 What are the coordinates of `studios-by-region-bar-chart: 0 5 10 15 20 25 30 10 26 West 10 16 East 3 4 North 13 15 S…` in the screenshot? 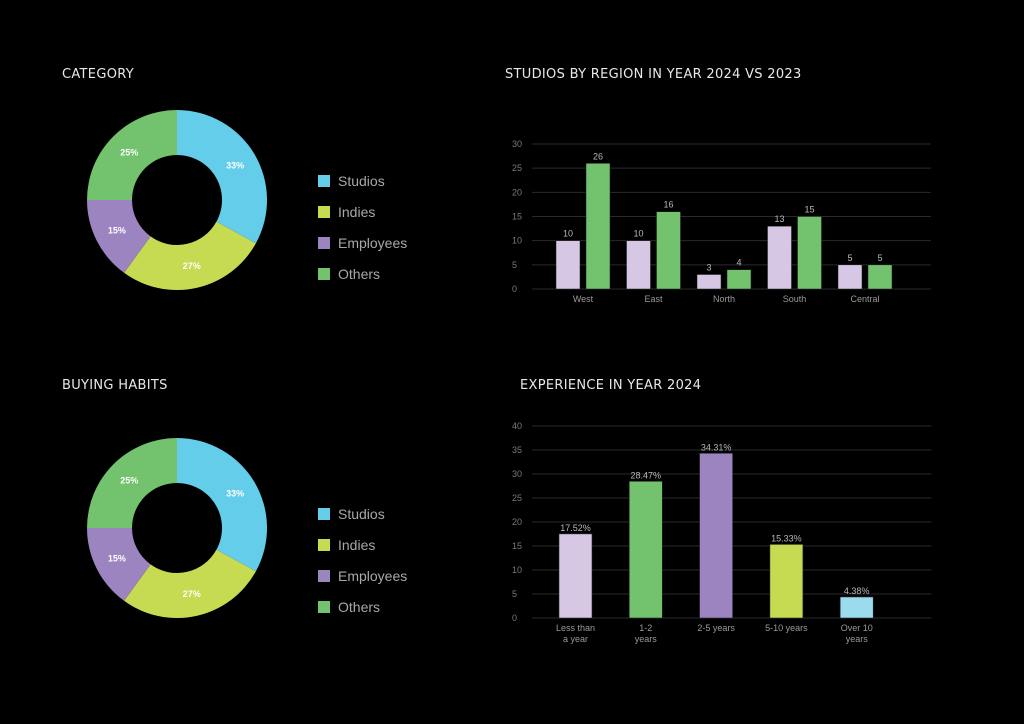 It's located at (721, 221).